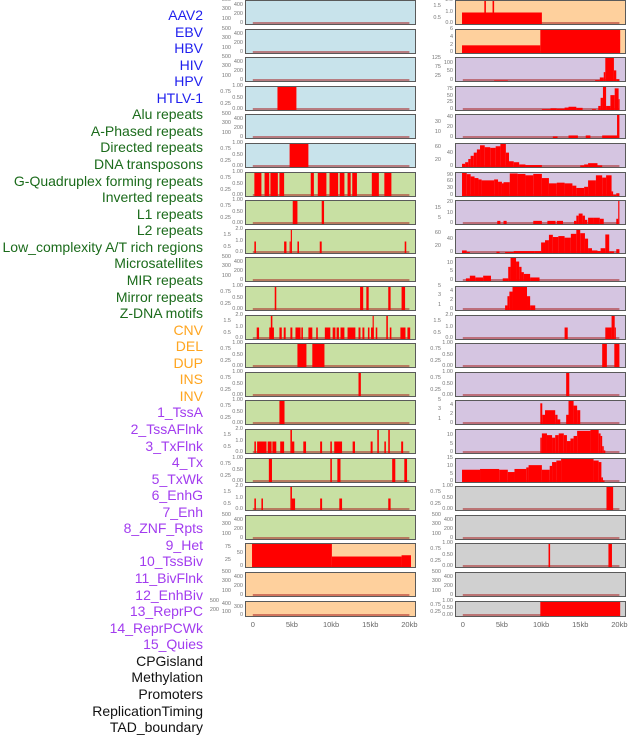  What do you see at coordinates (237, 195) in the screenshot?
I see `y-tick-label: 0.00` at bounding box center [237, 195].